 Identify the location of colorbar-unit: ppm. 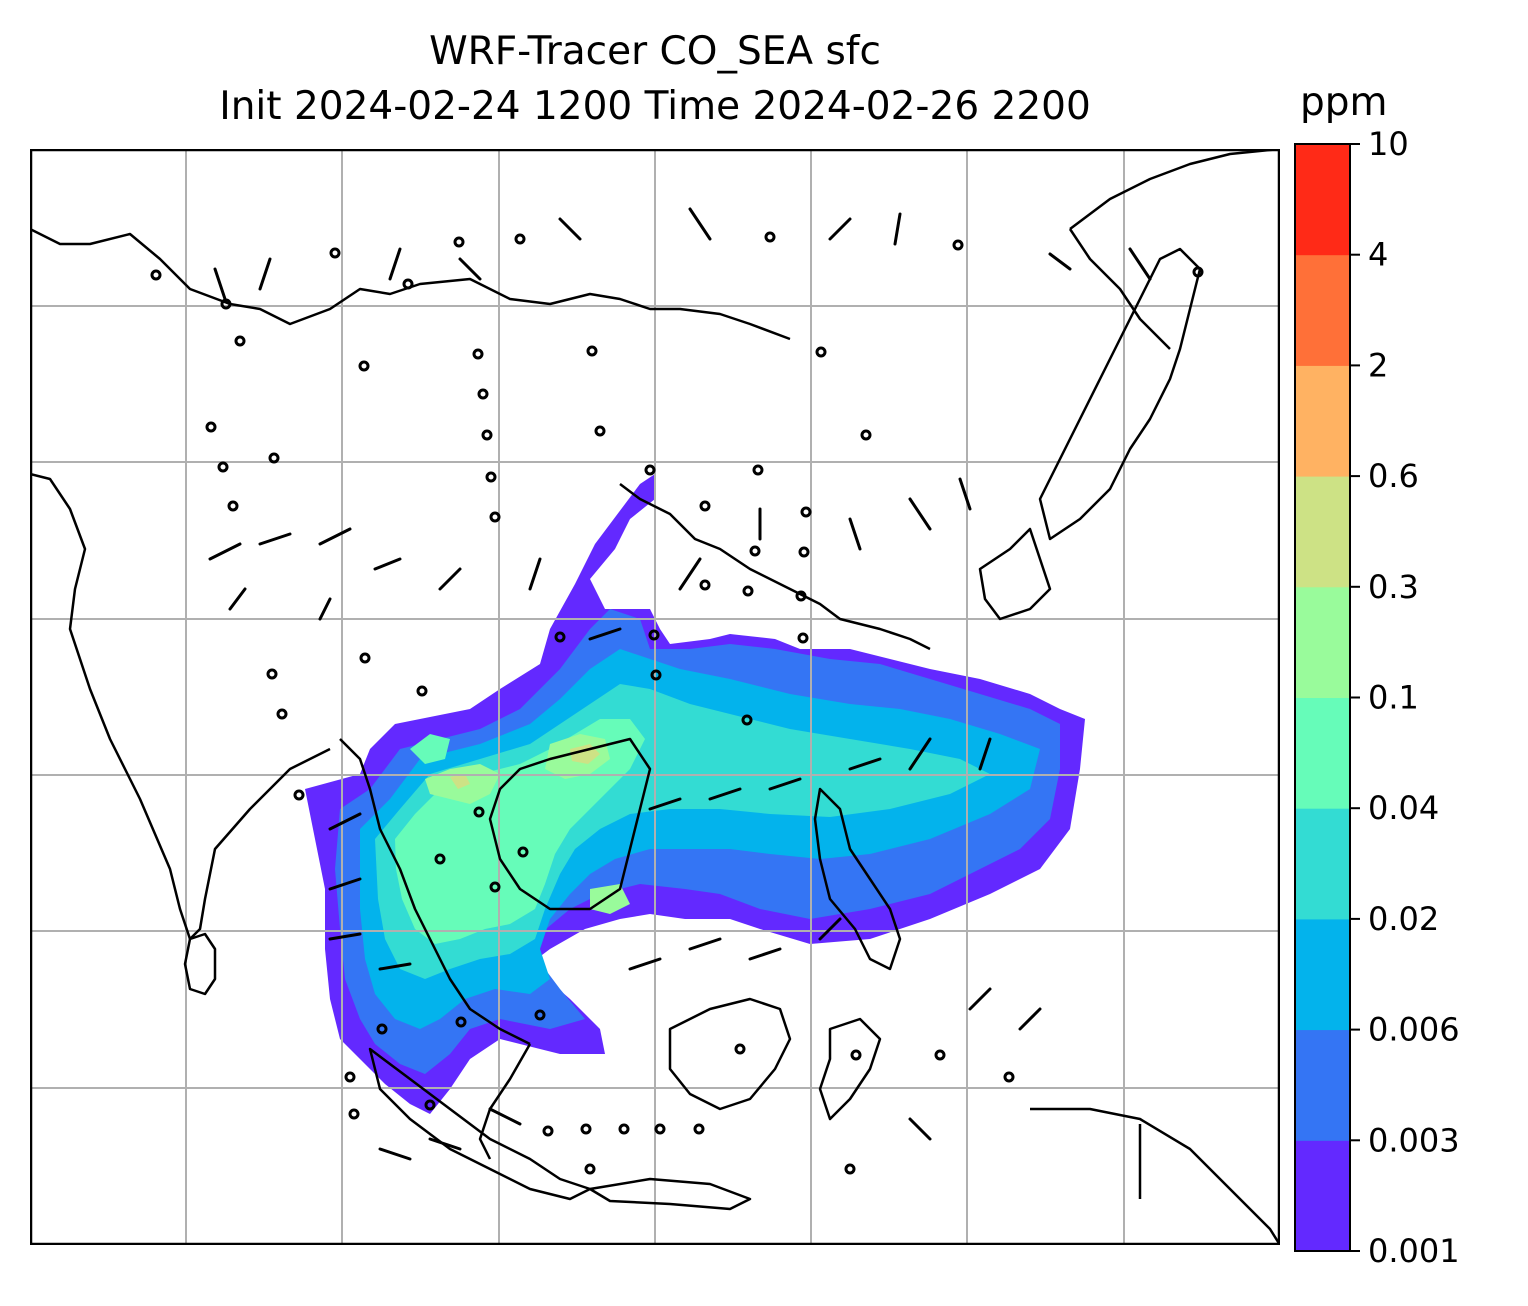
(1344, 102).